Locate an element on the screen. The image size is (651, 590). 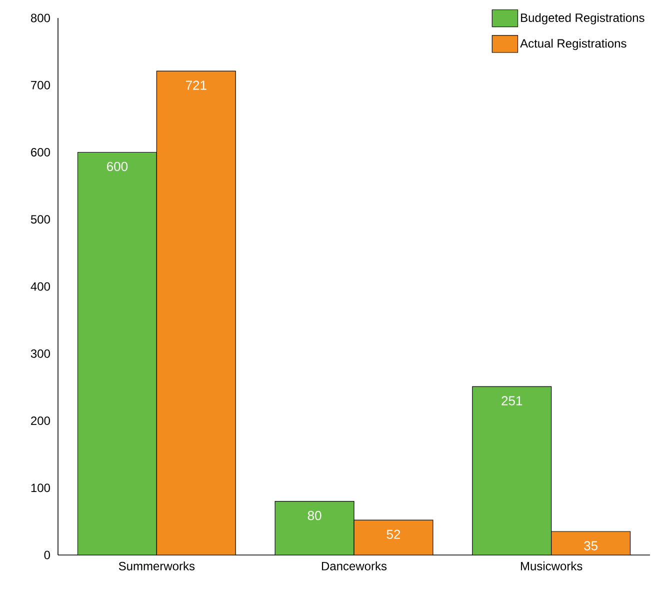
y-tick-label: 500 is located at coordinates (40, 219).